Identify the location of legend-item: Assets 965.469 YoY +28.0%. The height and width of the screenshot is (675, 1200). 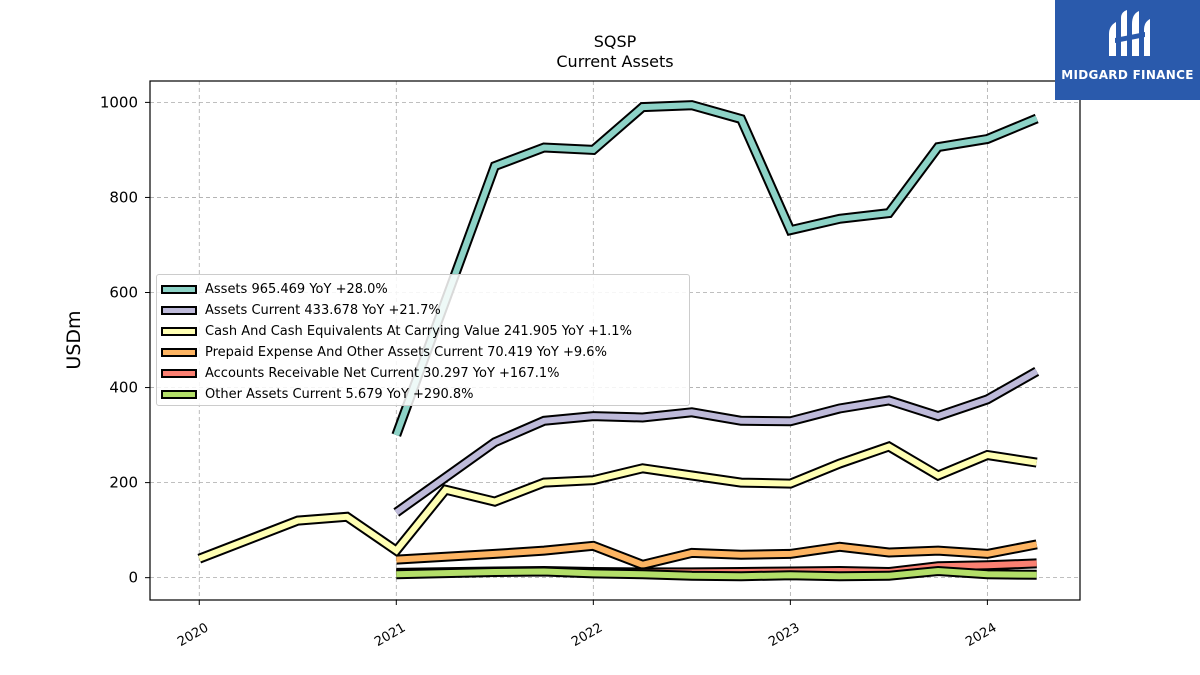
(425, 289).